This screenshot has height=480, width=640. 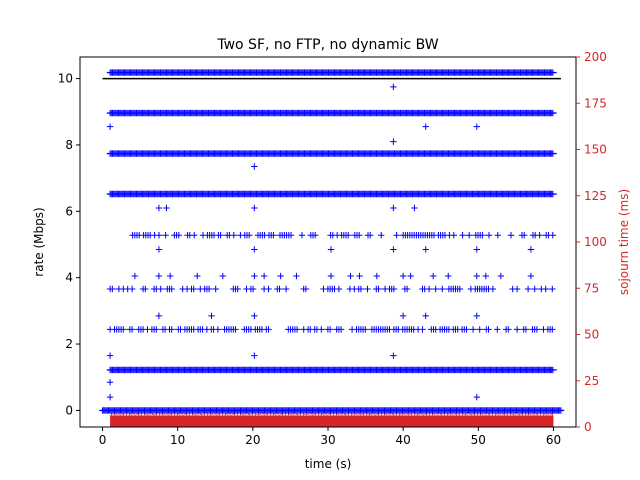 I want to click on y2-tick-label: 125, so click(x=595, y=196).